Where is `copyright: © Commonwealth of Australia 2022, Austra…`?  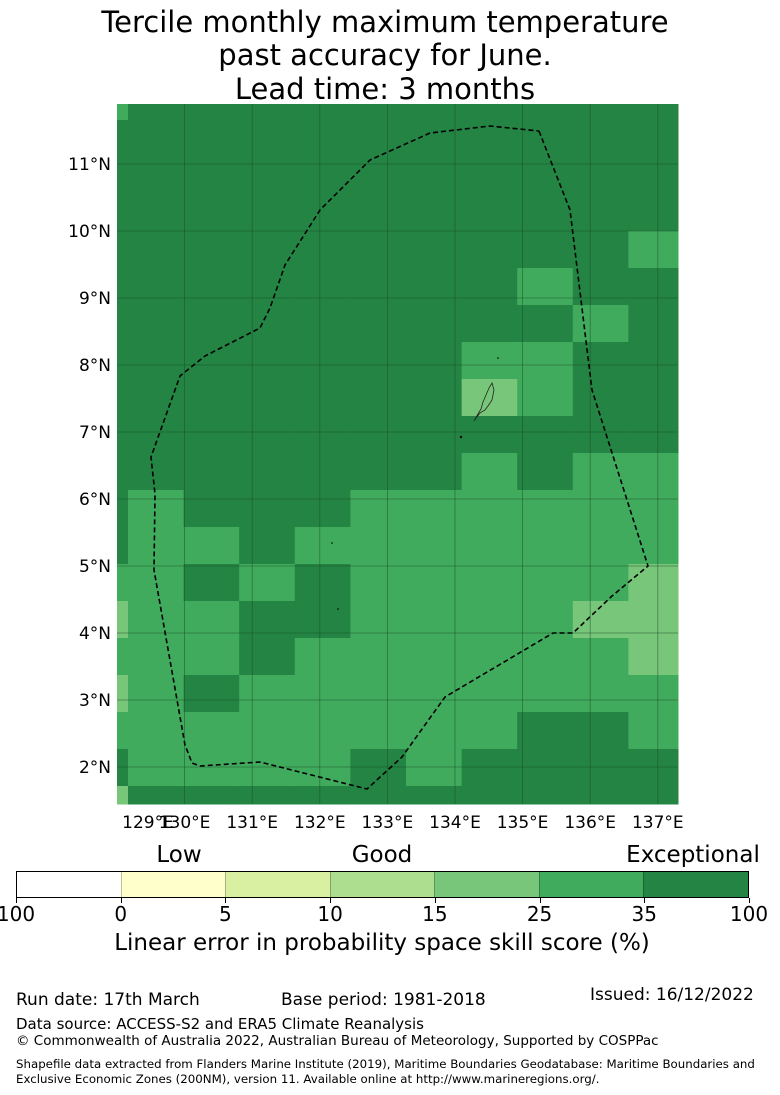 copyright: © Commonwealth of Australia 2022, Austra… is located at coordinates (337, 1041).